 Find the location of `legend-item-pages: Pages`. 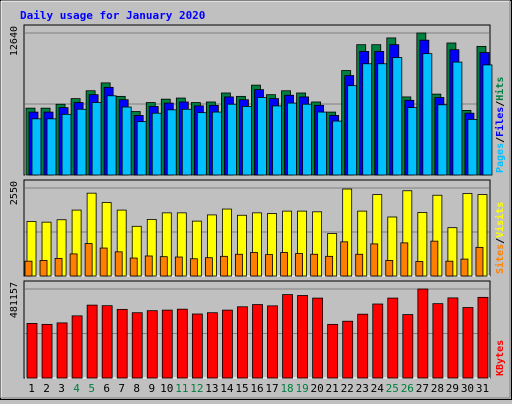

legend-item-pages: Pages is located at coordinates (500, 158).